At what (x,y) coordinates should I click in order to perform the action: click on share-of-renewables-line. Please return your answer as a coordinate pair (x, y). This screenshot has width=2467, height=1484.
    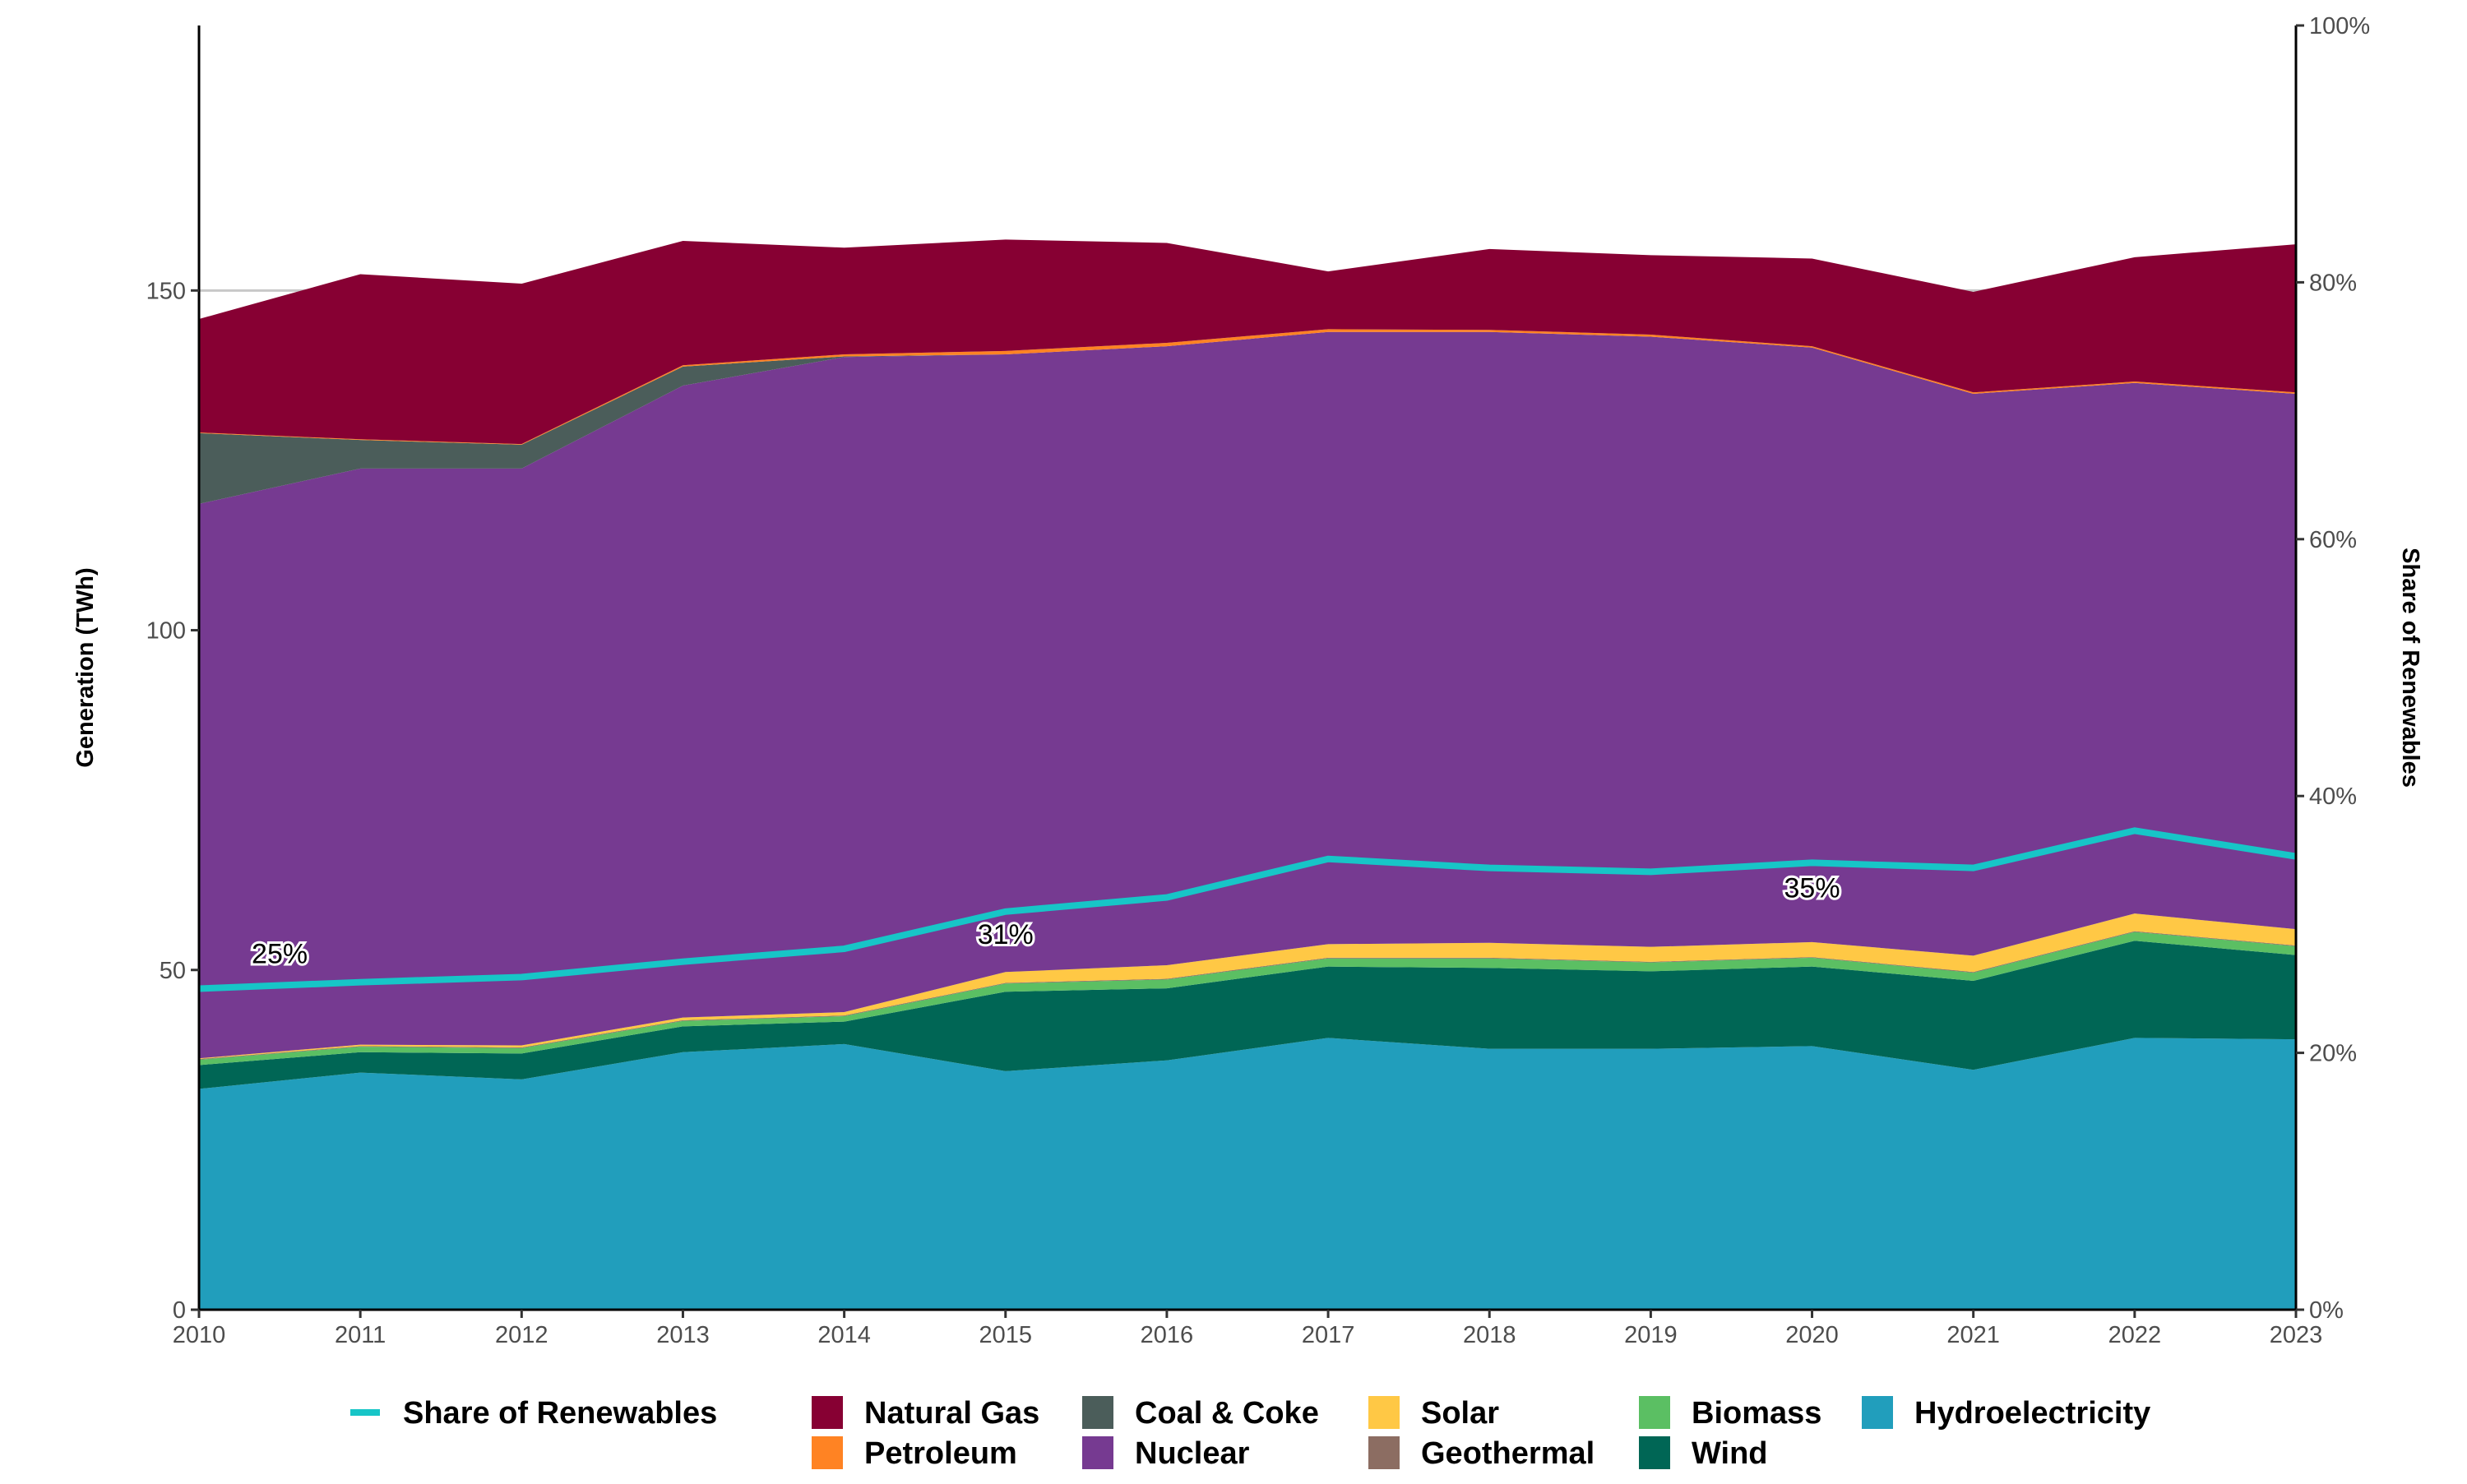
    Looking at the image, I should click on (1247, 909).